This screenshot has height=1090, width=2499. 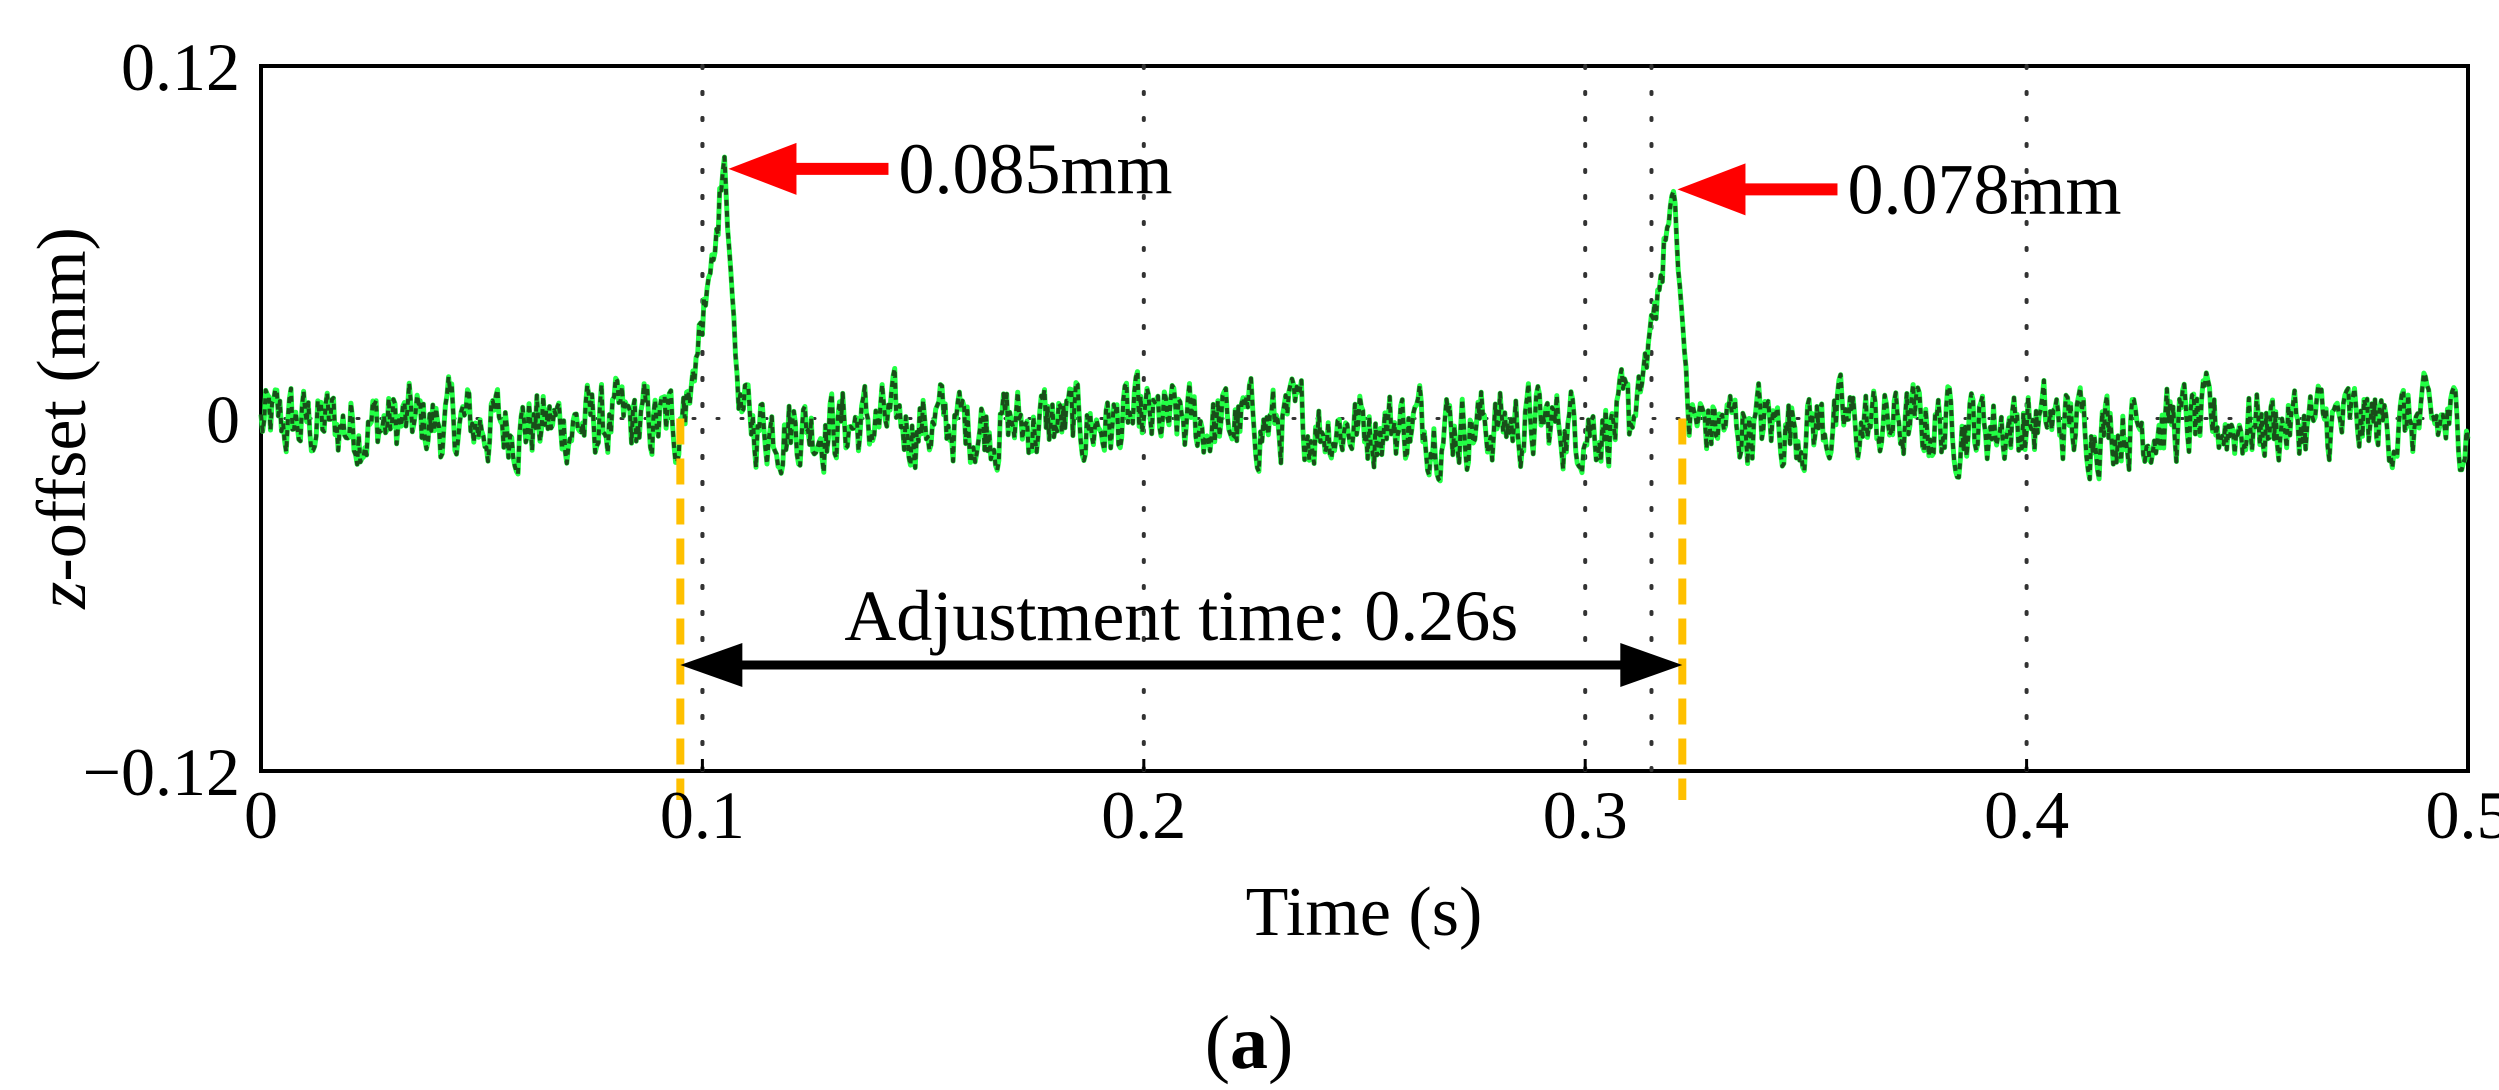 What do you see at coordinates (261, 815) in the screenshot?
I see `x-tick-label: 0` at bounding box center [261, 815].